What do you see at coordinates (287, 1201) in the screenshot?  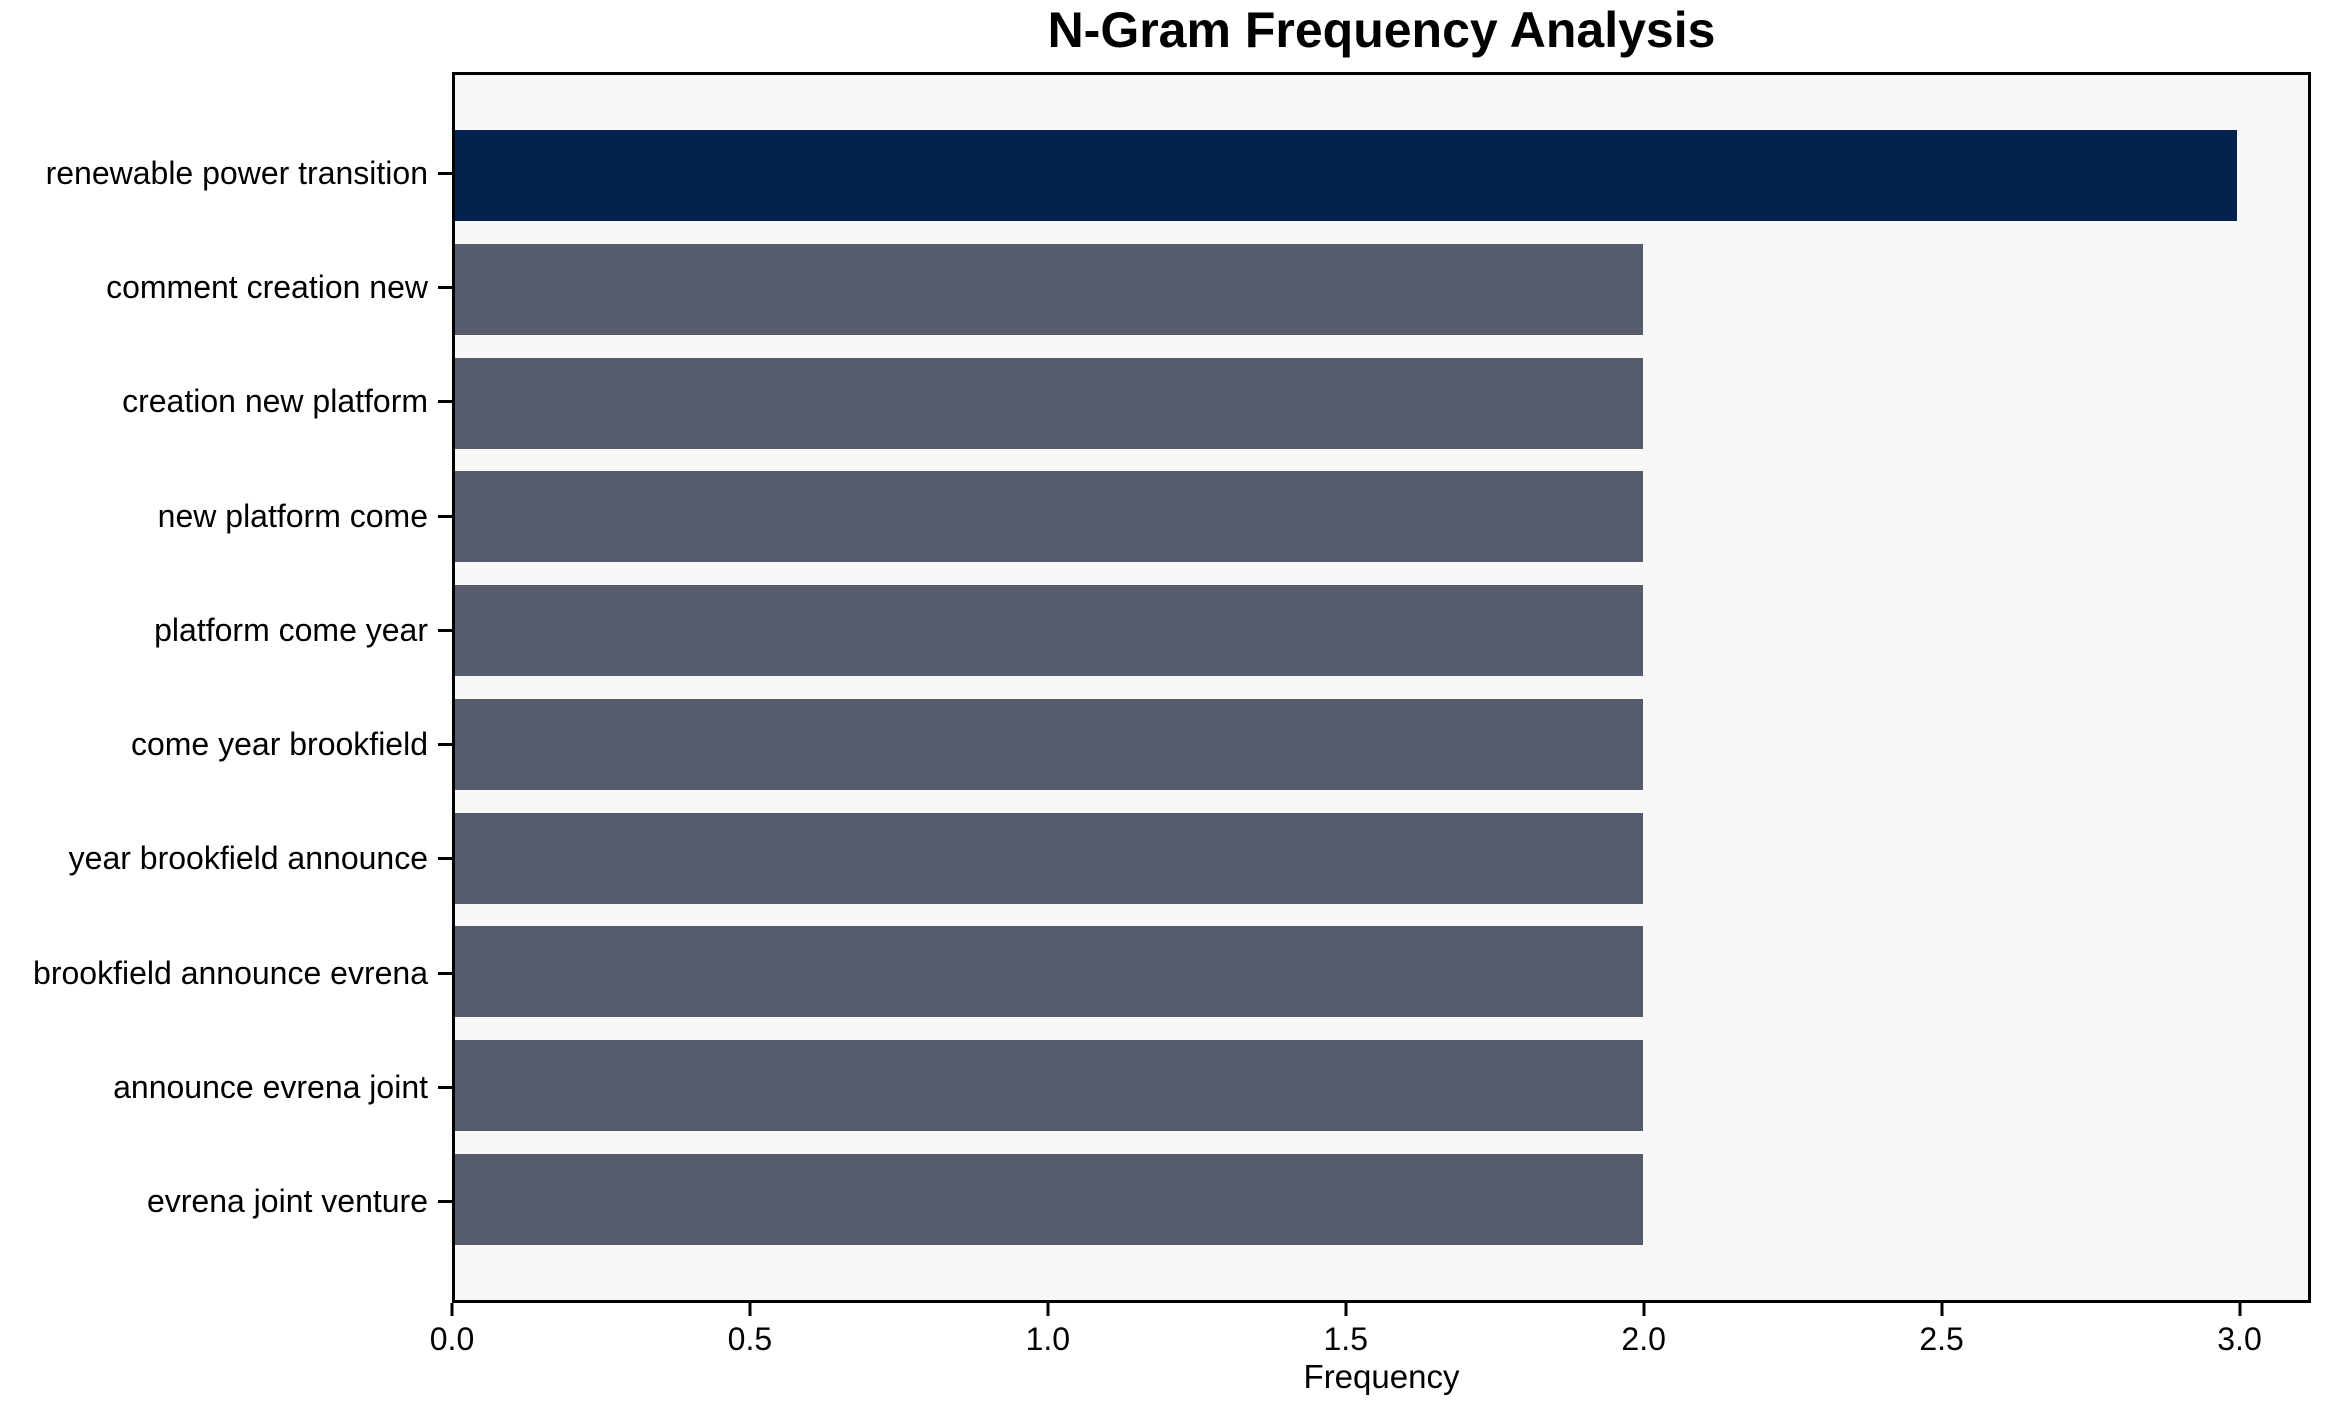 I see `y-tick-label: evrena joint venture` at bounding box center [287, 1201].